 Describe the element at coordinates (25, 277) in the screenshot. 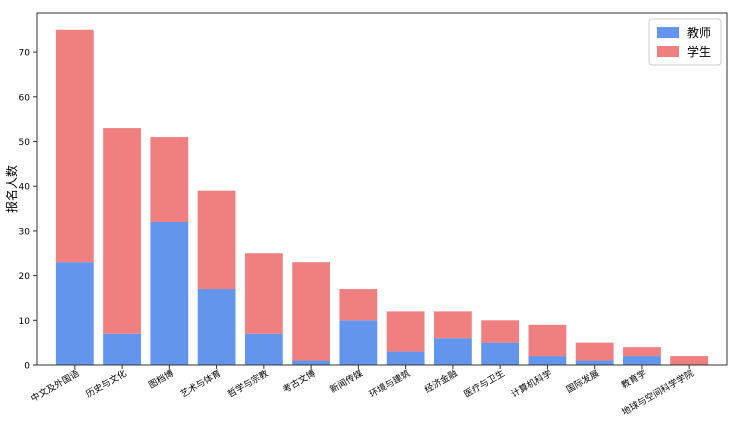

I see `y-tick-label: 20` at that location.